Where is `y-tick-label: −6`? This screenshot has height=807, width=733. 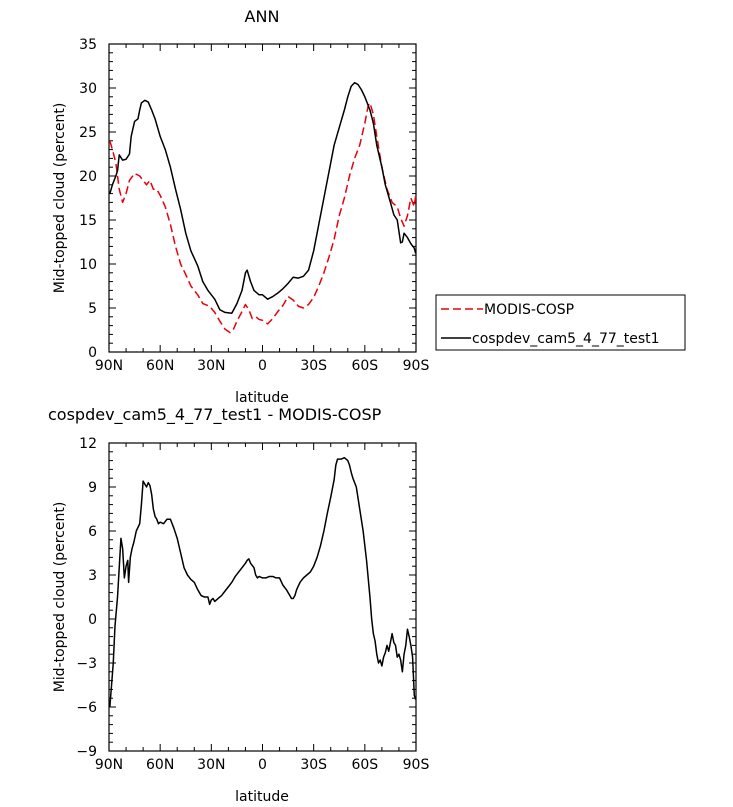 y-tick-label: −6 is located at coordinates (86, 708).